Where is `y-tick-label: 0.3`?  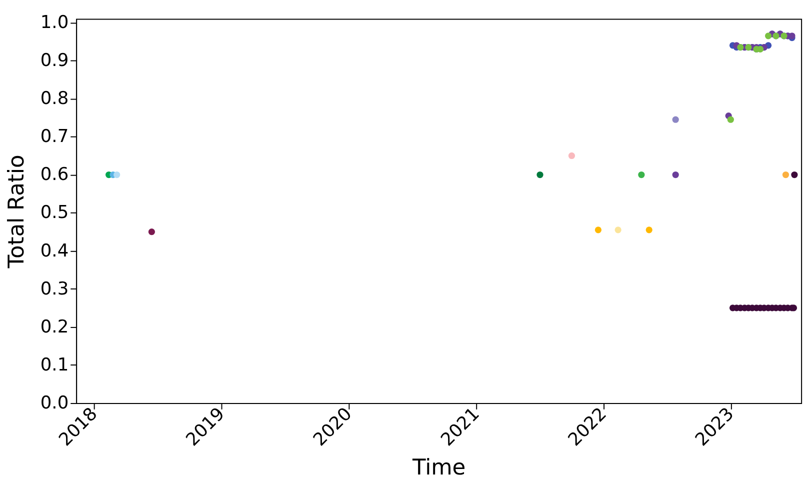 y-tick-label: 0.3 is located at coordinates (54, 289).